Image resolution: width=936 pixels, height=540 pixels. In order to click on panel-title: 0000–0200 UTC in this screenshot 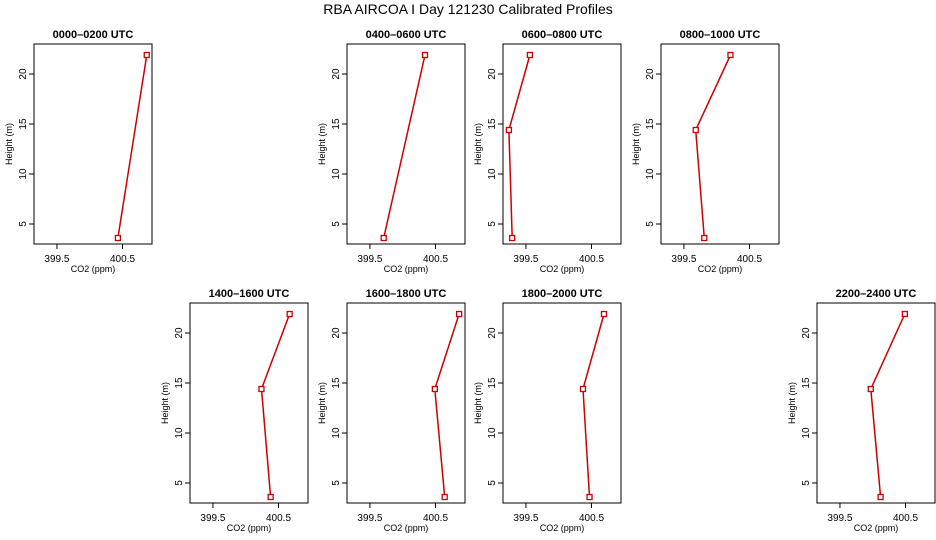, I will do `click(93, 35)`.